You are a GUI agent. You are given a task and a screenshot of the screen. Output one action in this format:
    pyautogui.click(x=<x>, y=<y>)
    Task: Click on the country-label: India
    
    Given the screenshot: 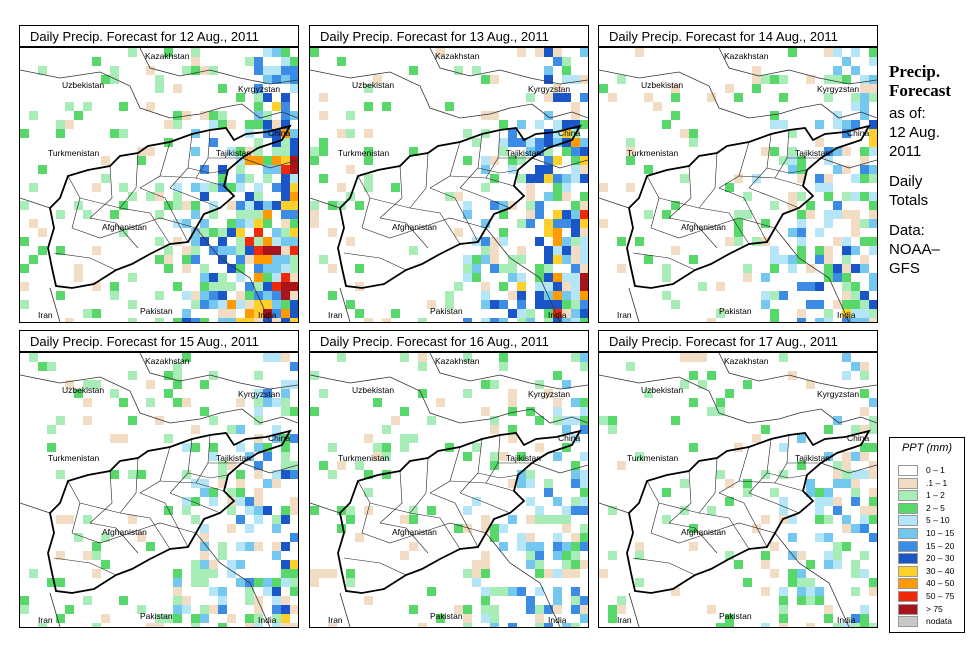 What is the action you would take?
    pyautogui.click(x=557, y=315)
    